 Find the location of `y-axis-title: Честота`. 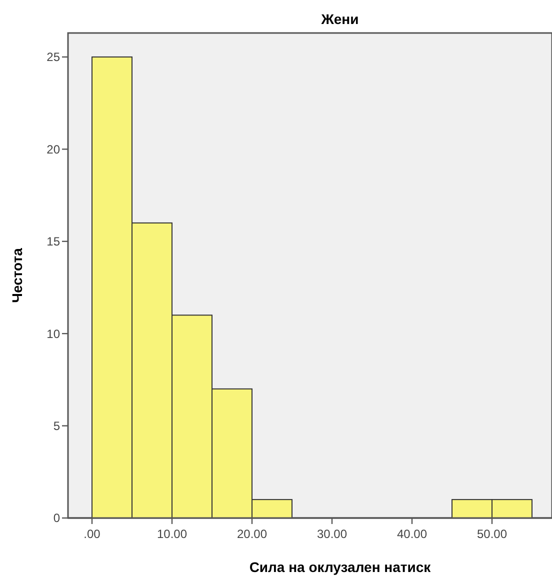

y-axis-title: Честота is located at coordinates (17, 275).